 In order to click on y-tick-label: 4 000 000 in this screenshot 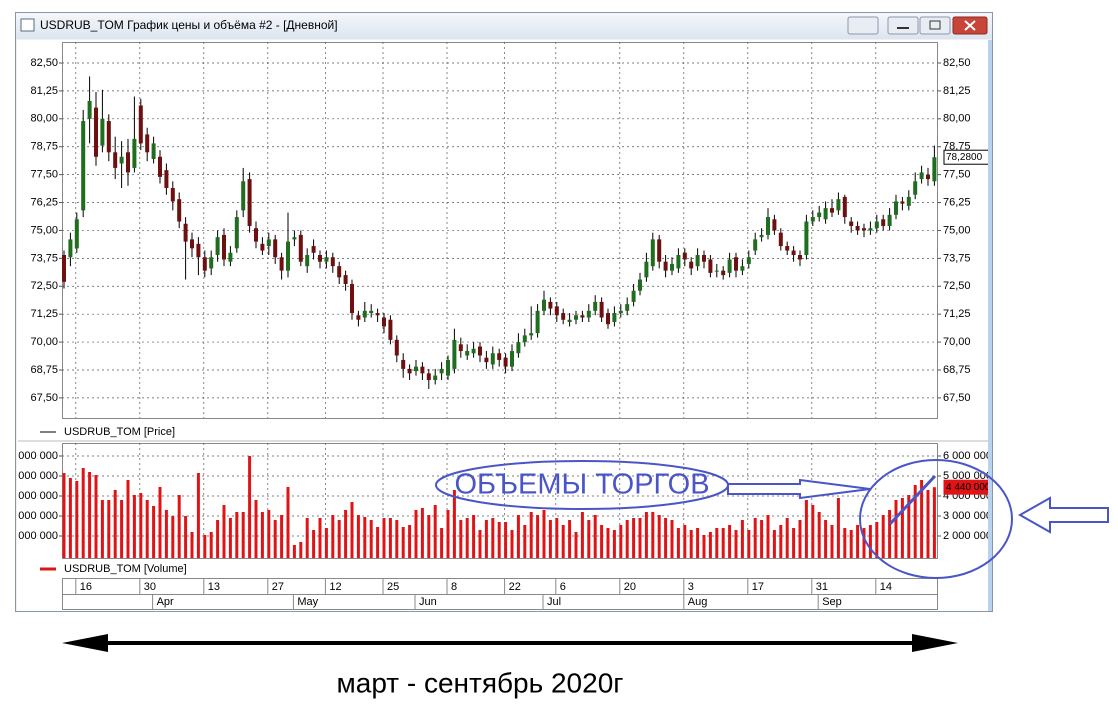, I will do `click(33, 496)`.